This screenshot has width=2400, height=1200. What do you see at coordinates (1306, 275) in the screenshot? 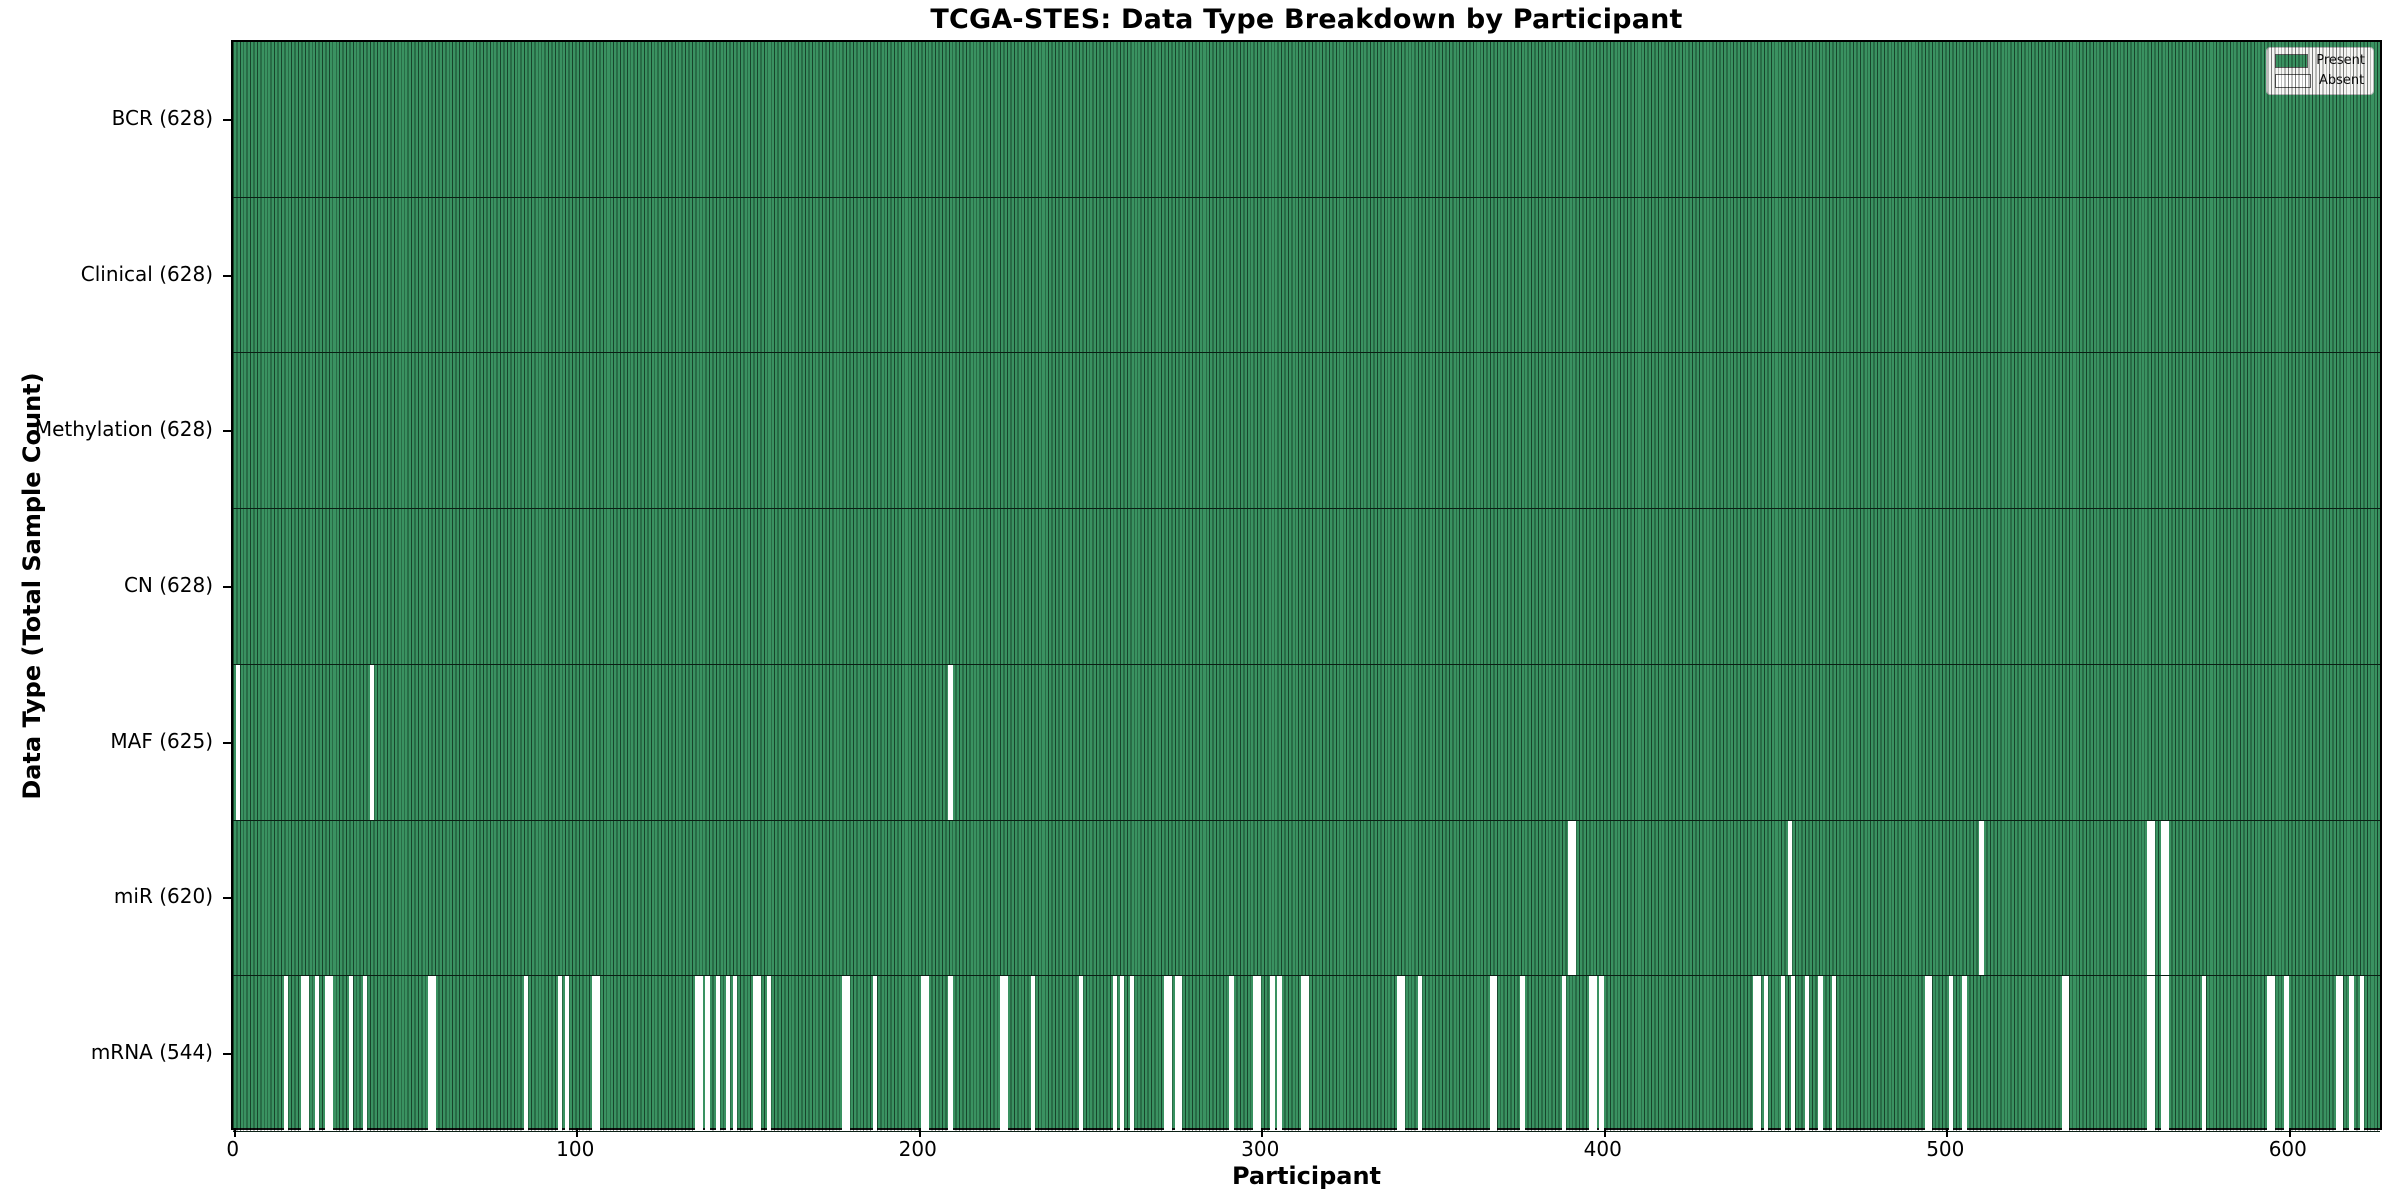
I see `heatmap-row-clinical` at bounding box center [1306, 275].